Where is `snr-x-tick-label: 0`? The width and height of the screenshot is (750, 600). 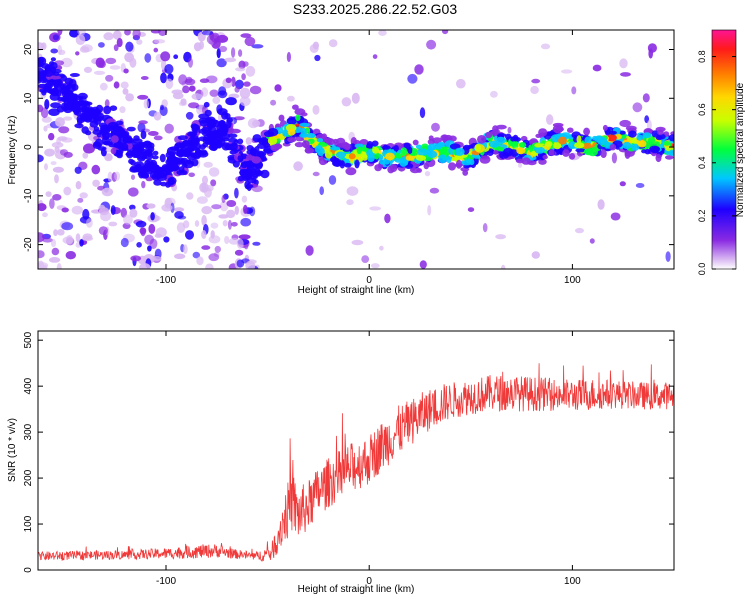 snr-x-tick-label: 0 is located at coordinates (369, 581).